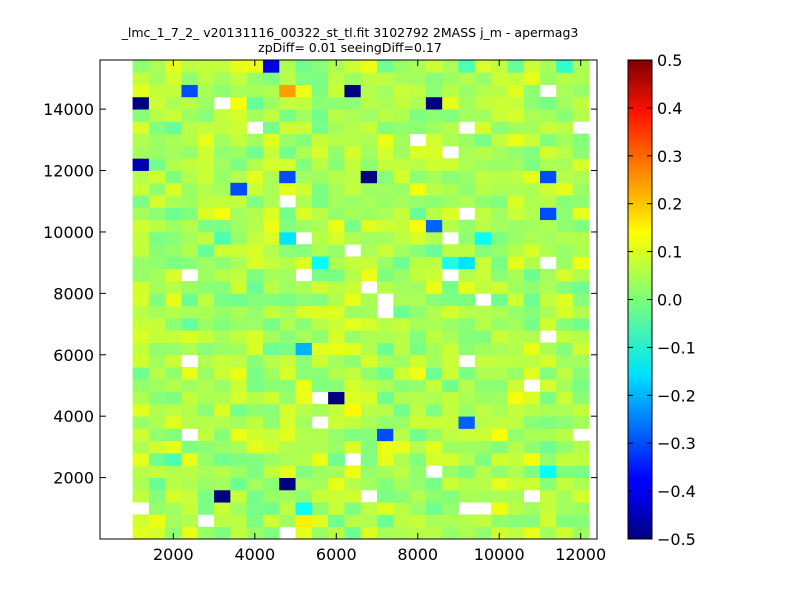 The width and height of the screenshot is (800, 600). What do you see at coordinates (68, 109) in the screenshot?
I see `y-tick-label: 14000` at bounding box center [68, 109].